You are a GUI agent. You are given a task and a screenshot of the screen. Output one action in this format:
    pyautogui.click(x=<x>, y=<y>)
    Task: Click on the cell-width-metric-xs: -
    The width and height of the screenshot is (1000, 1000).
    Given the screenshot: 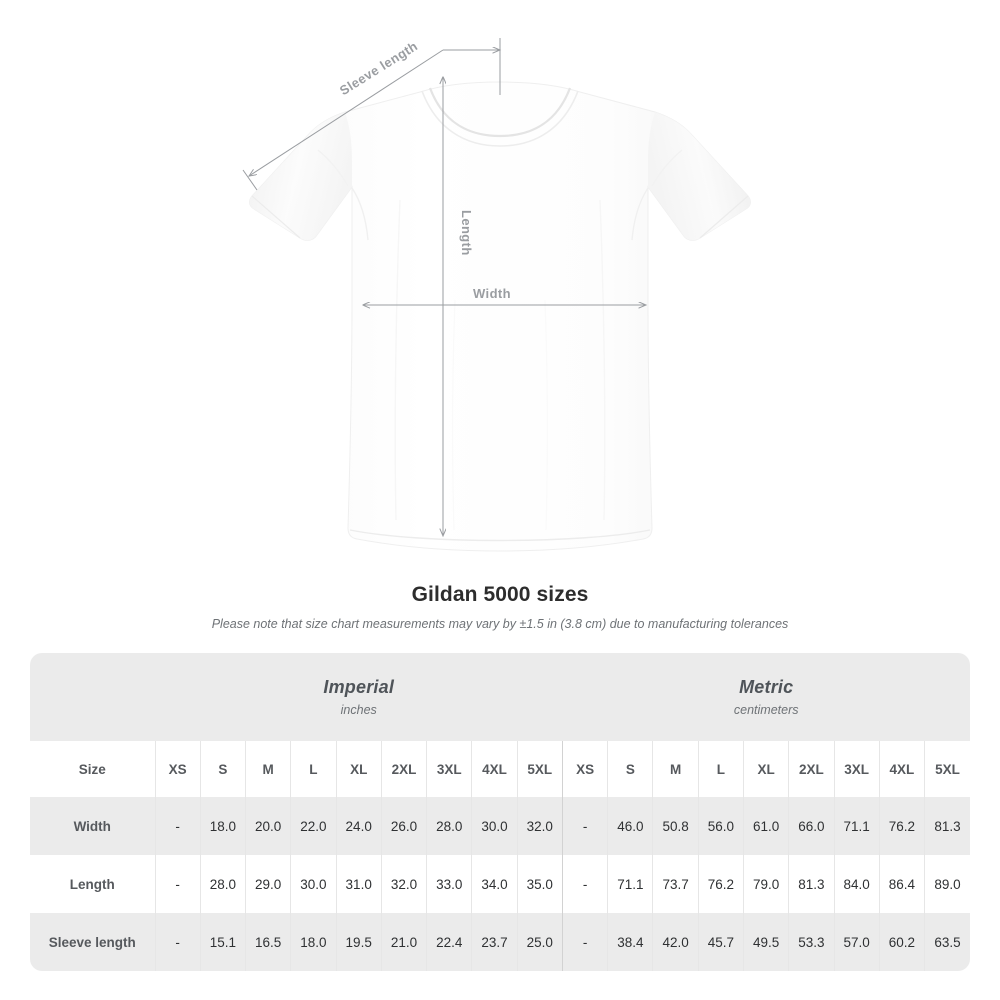 What is the action you would take?
    pyautogui.click(x=584, y=826)
    